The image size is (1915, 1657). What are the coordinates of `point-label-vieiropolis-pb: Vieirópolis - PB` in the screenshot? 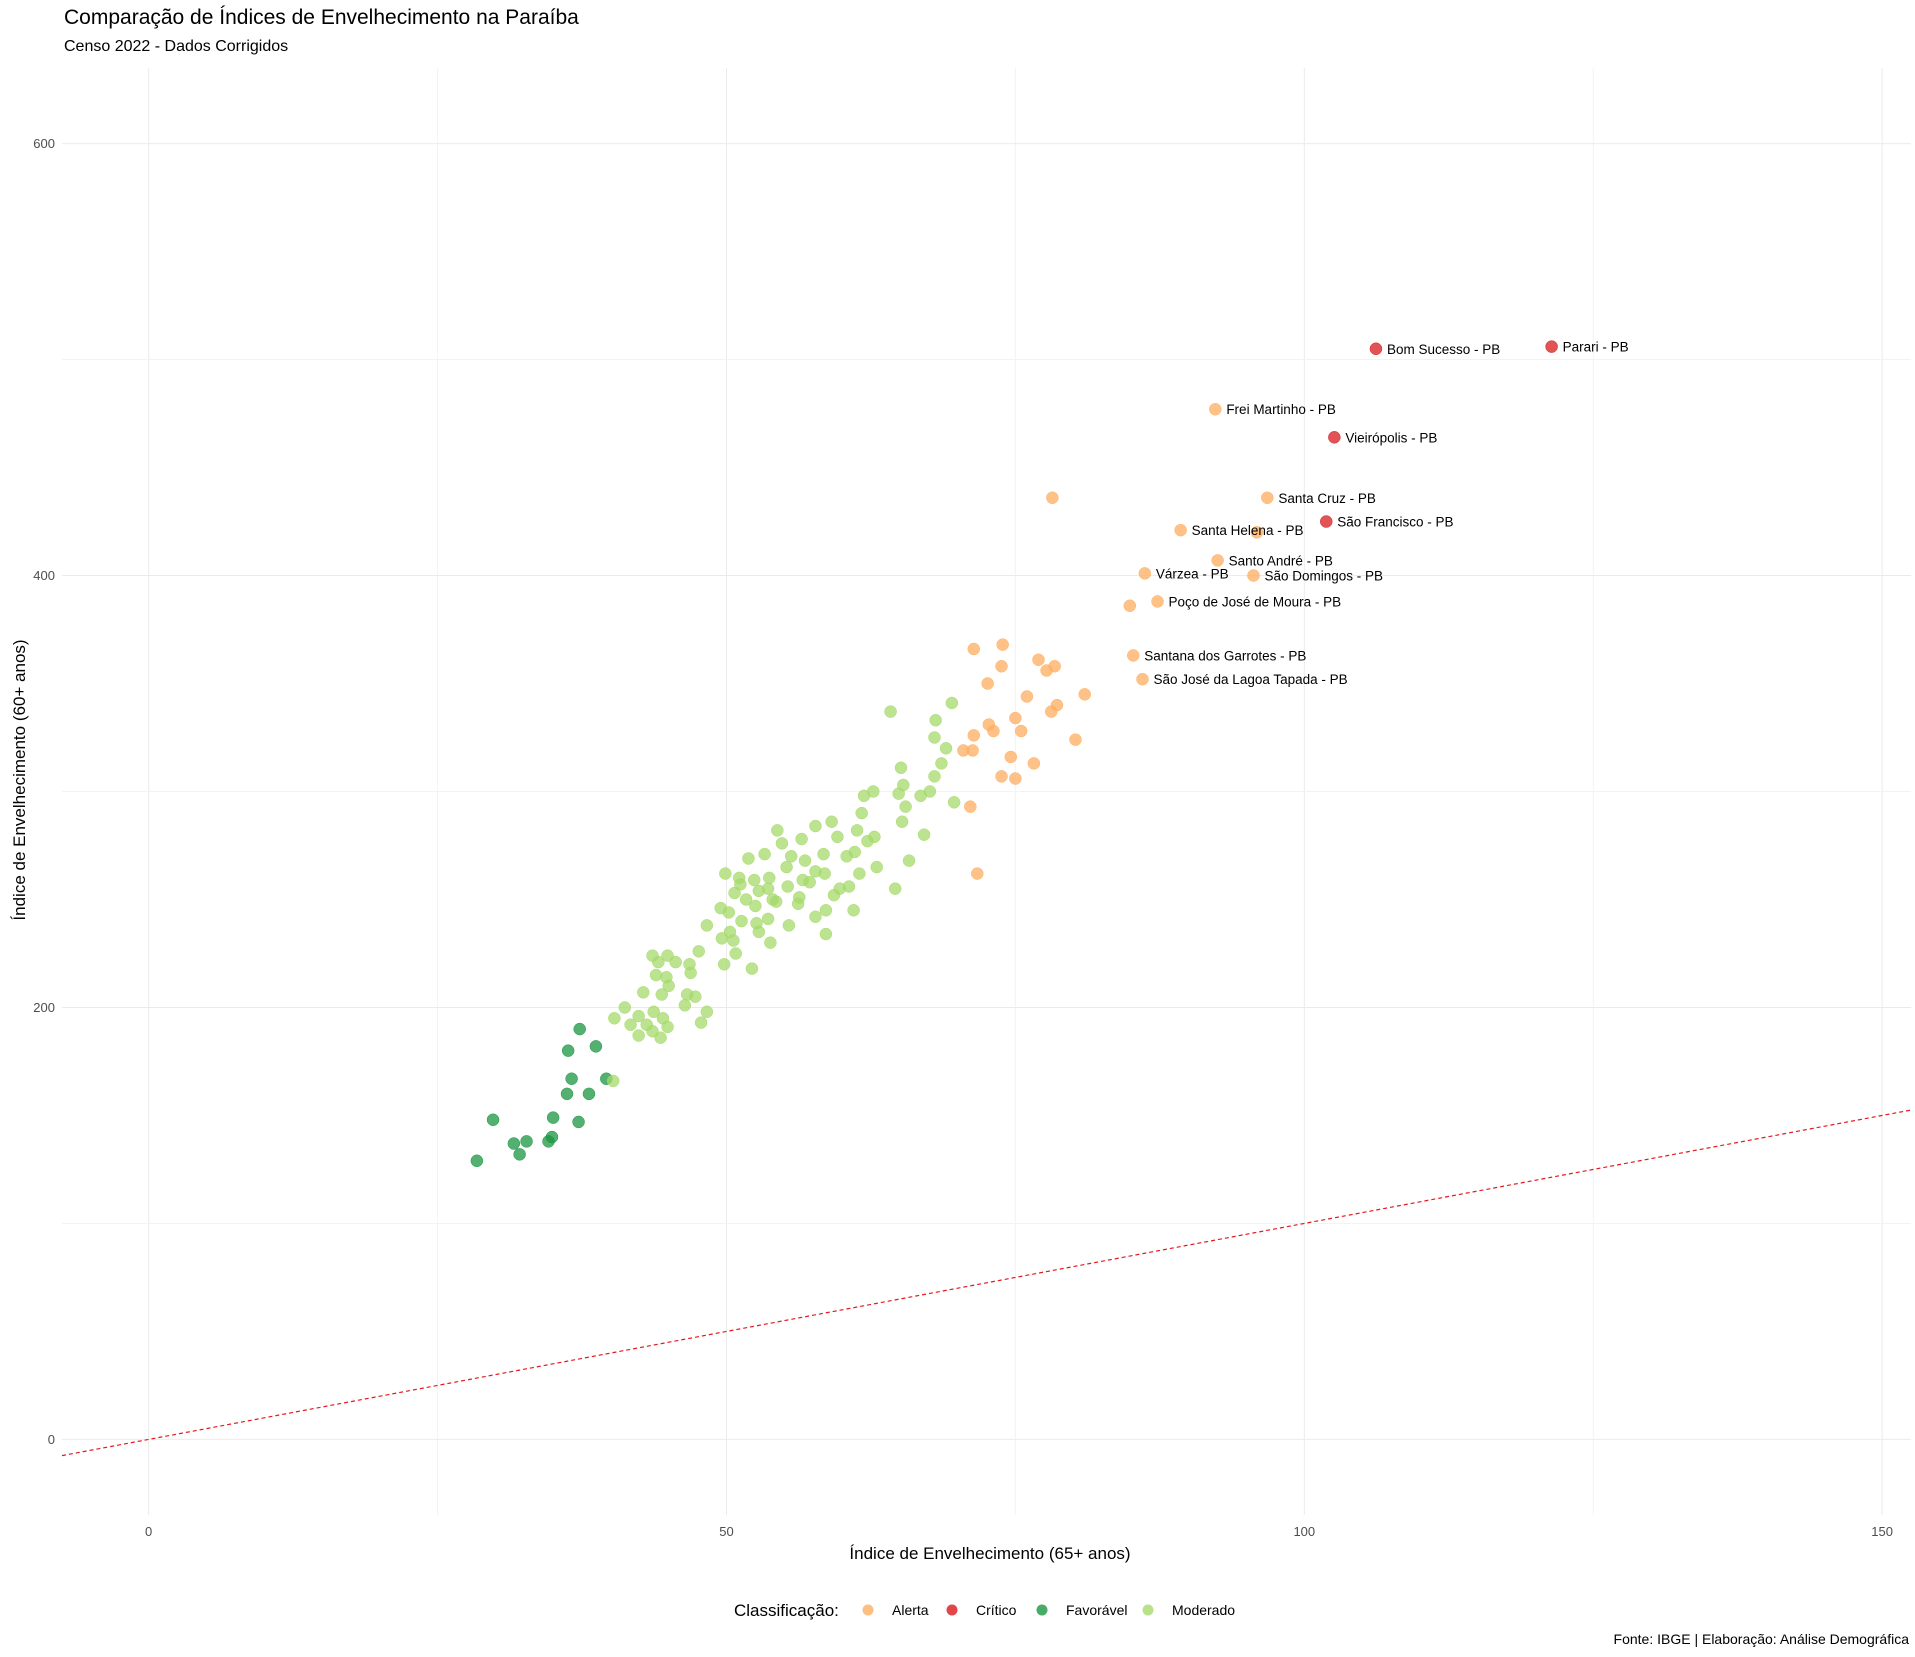 It's located at (1391, 437).